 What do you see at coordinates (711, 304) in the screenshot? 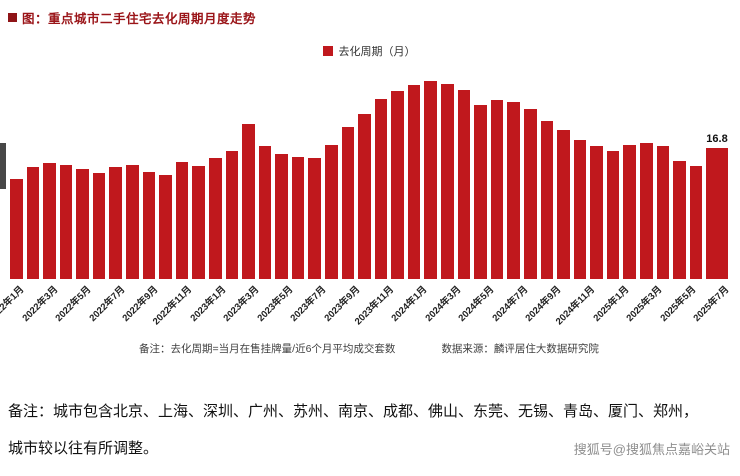
I see `x-tick: 2025年7月` at bounding box center [711, 304].